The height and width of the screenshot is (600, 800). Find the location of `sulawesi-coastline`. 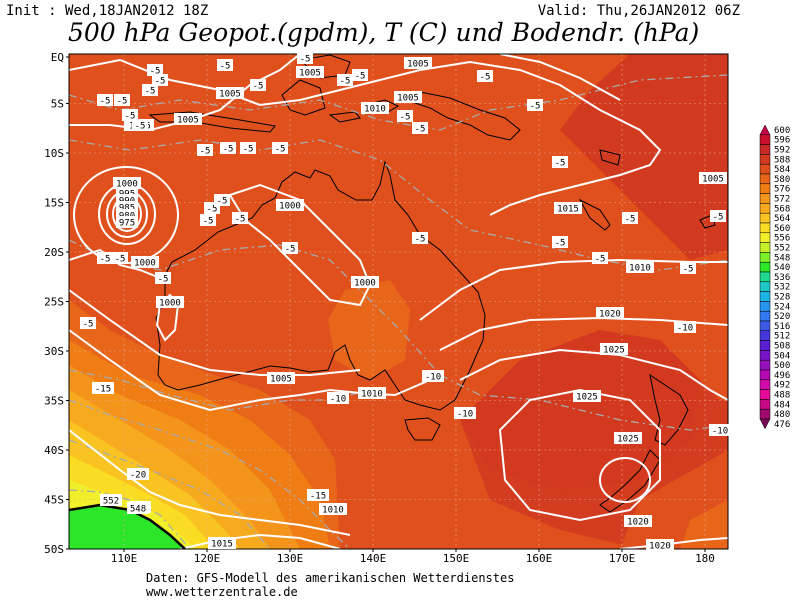

sulawesi-coastline is located at coordinates (303, 97).